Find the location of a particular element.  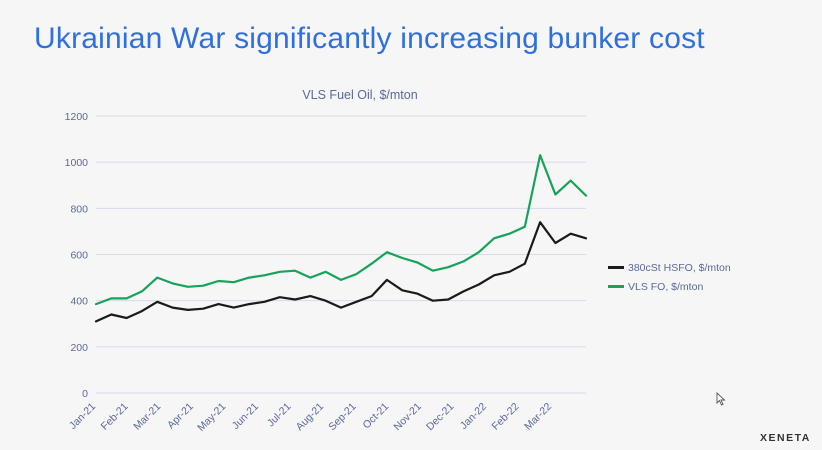

y-tick-label: 200 is located at coordinates (79, 348).